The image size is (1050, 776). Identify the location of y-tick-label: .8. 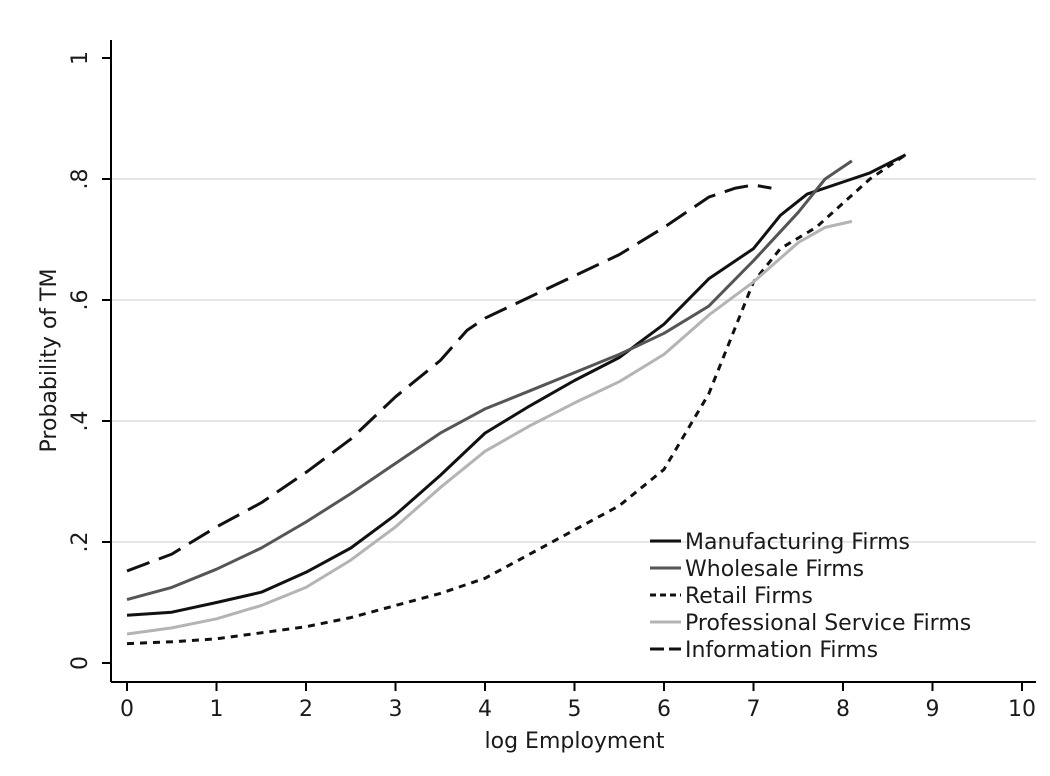
(80, 179).